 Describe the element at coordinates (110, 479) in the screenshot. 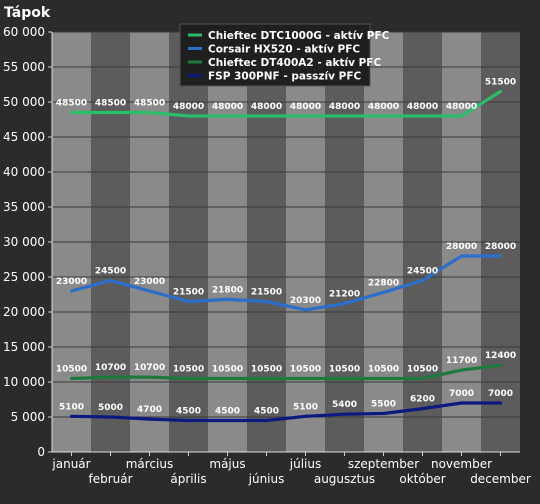

I see `x-tick-label: február` at that location.